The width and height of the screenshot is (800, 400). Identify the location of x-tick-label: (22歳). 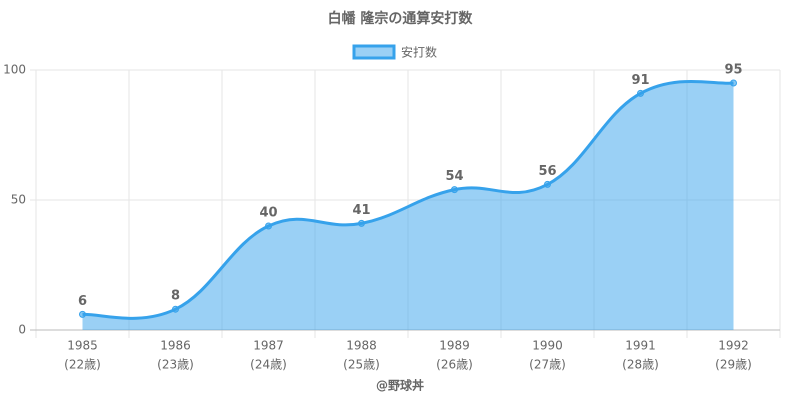
(82, 365).